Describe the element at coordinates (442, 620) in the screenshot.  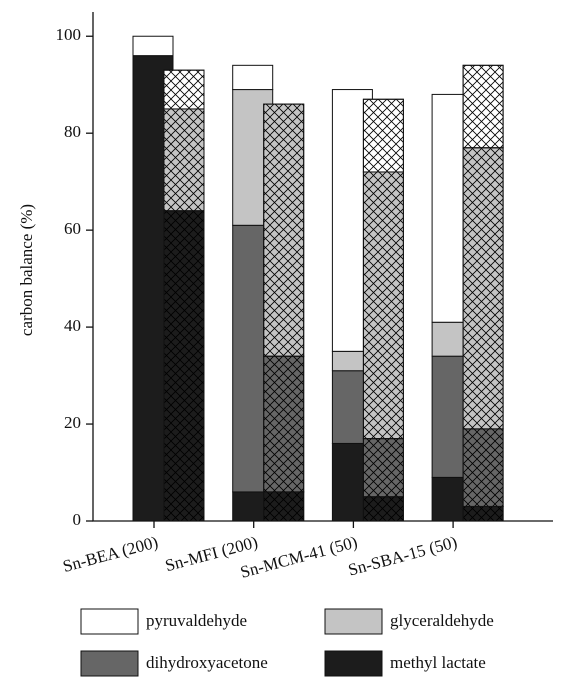
I see `legend-label: glyceraldehyde` at that location.